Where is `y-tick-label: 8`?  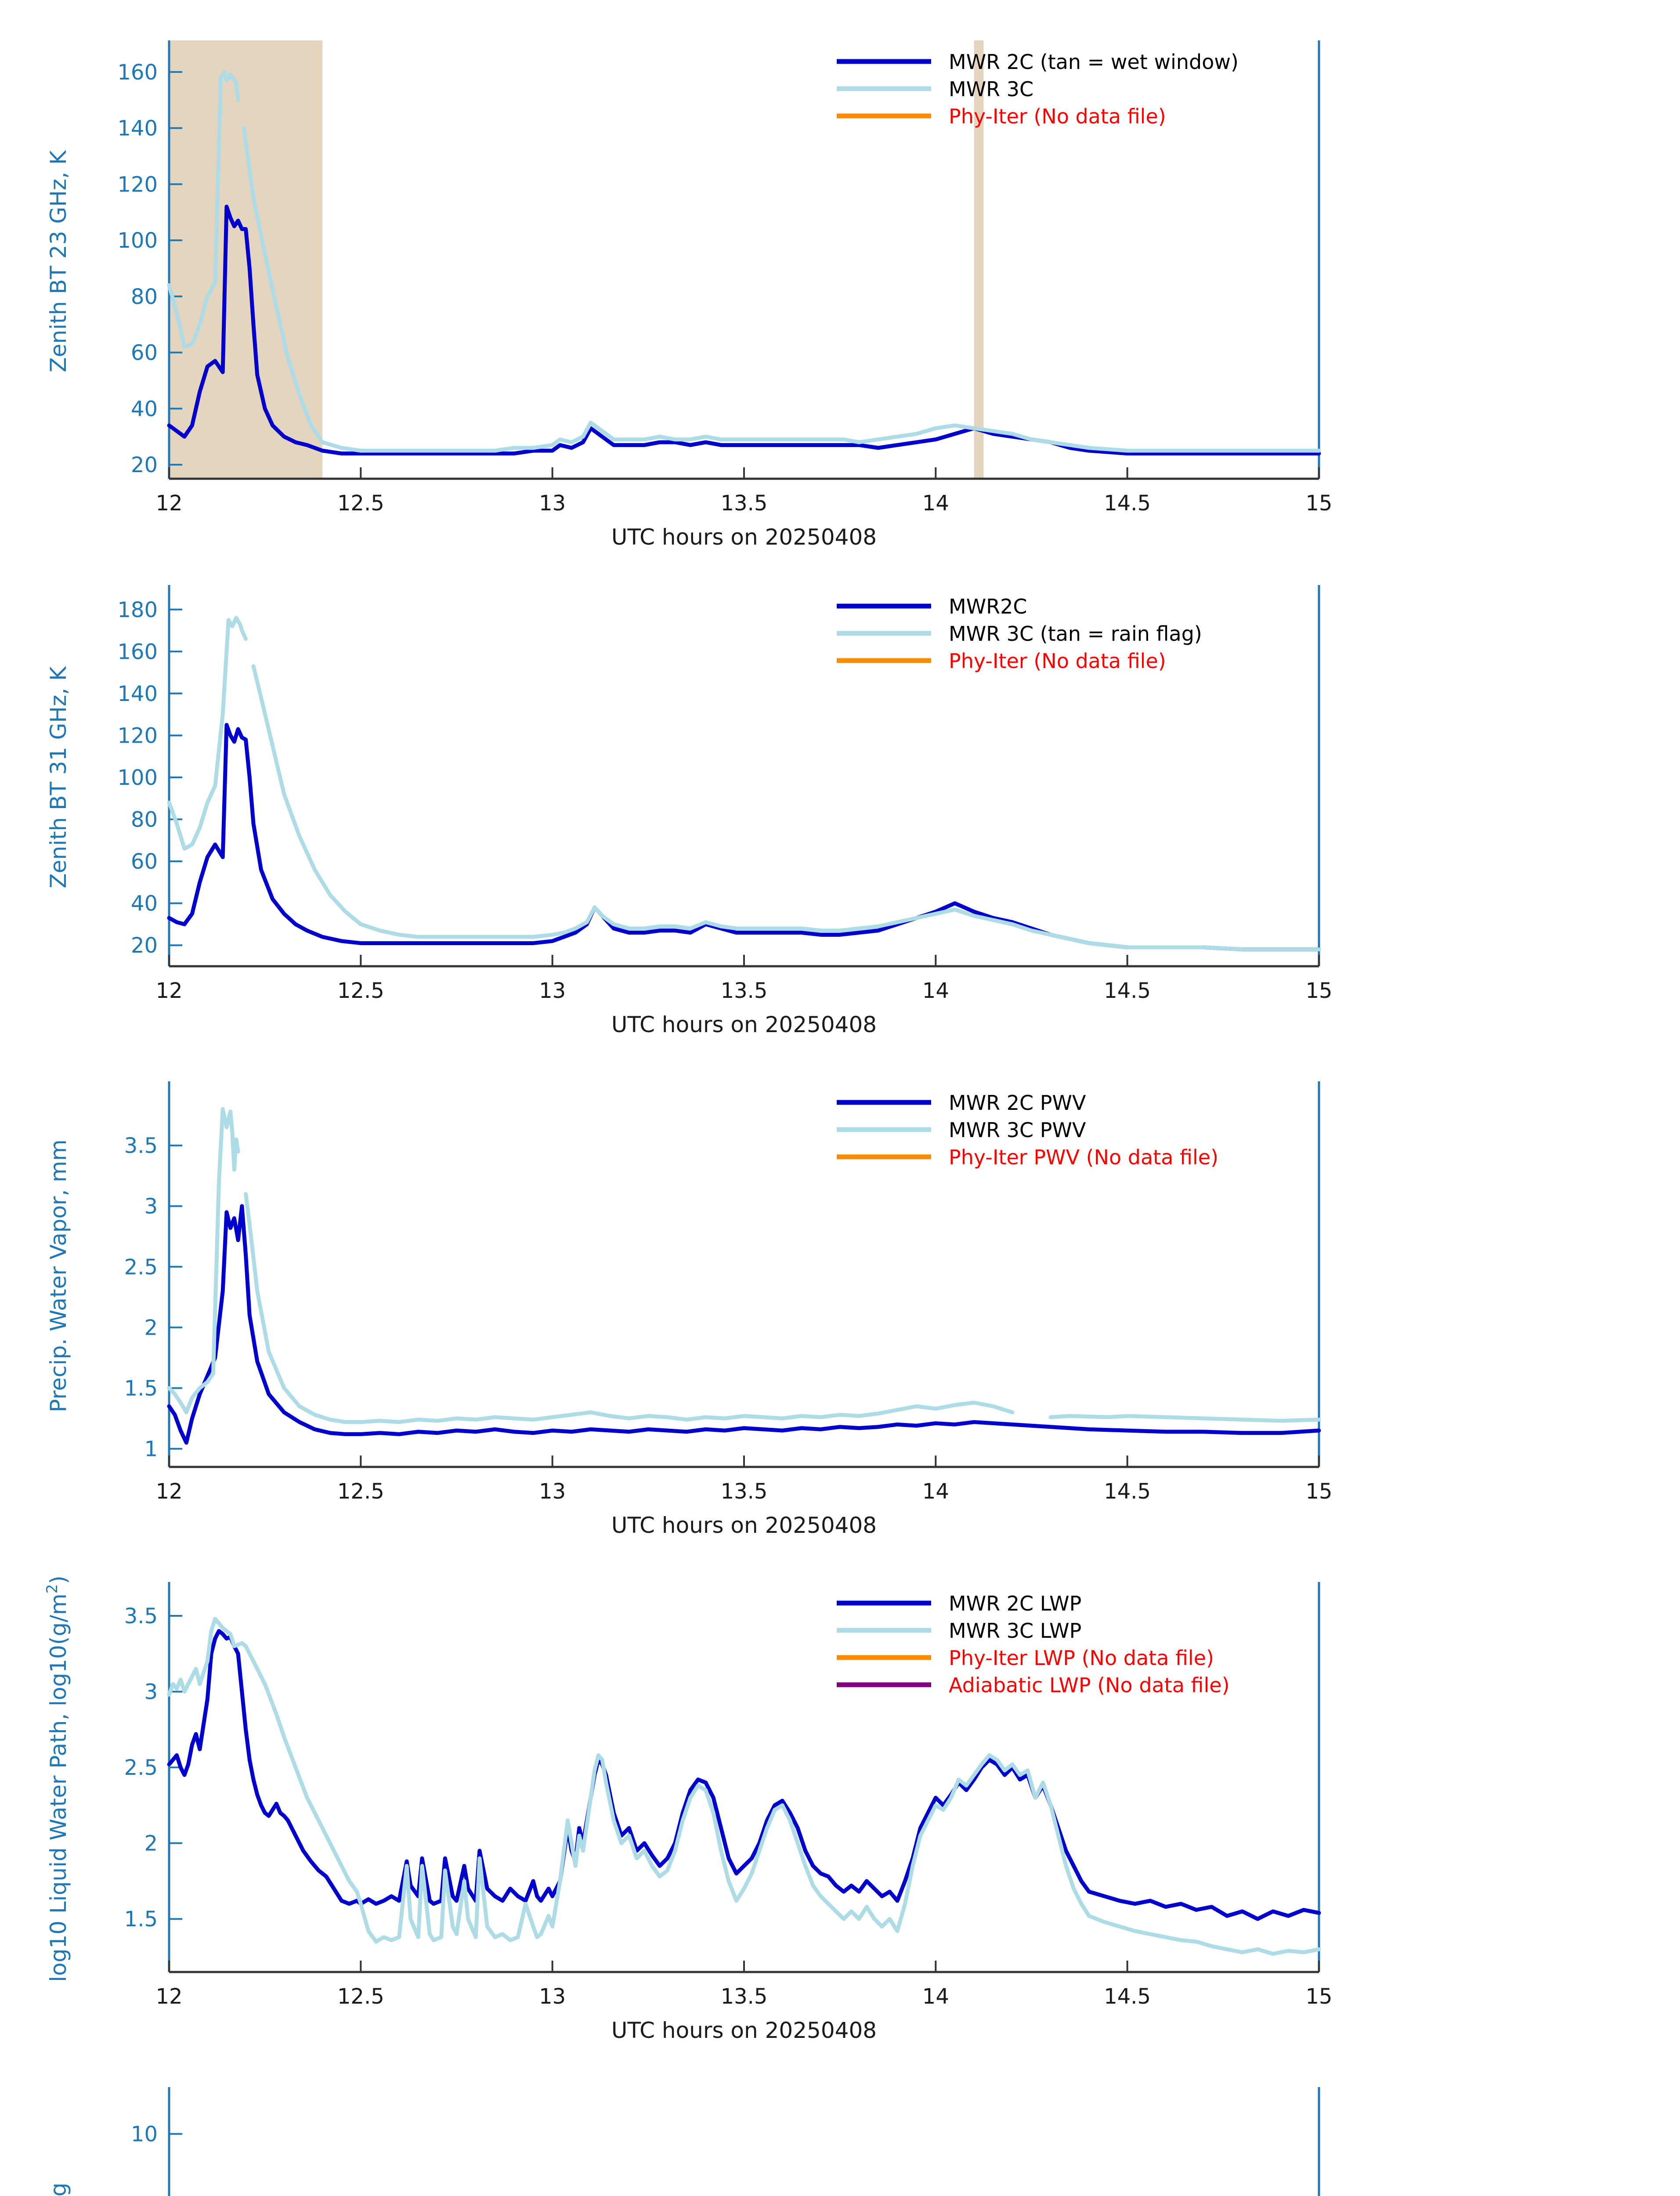
y-tick-label: 8 is located at coordinates (151, 2195).